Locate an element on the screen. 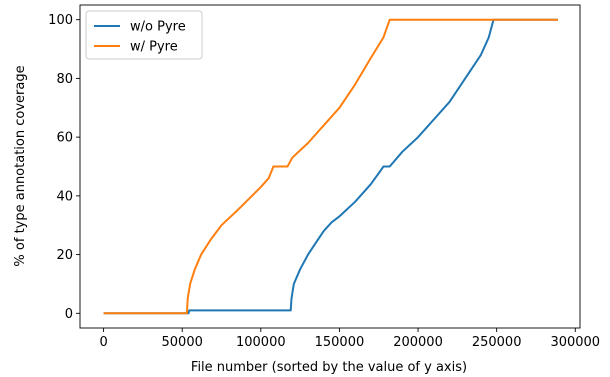 This screenshot has width=610, height=377. x-axis: 0 50000 100000 150000 200000 250000 300000 is located at coordinates (349, 339).